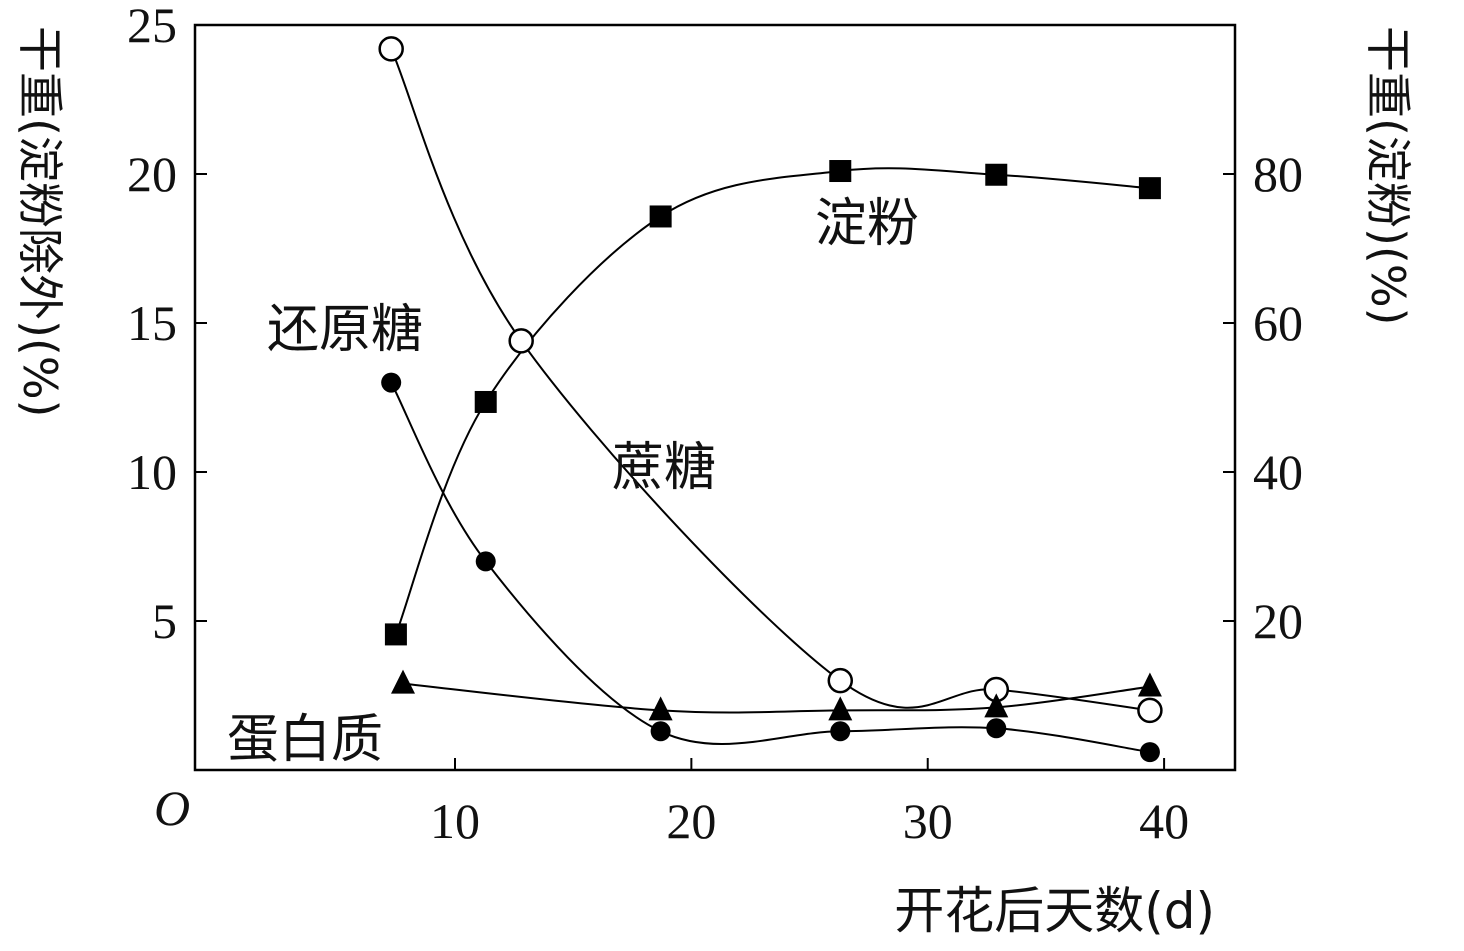 The image size is (1464, 951). I want to click on y-left-tick-label: 10, so click(152, 472).